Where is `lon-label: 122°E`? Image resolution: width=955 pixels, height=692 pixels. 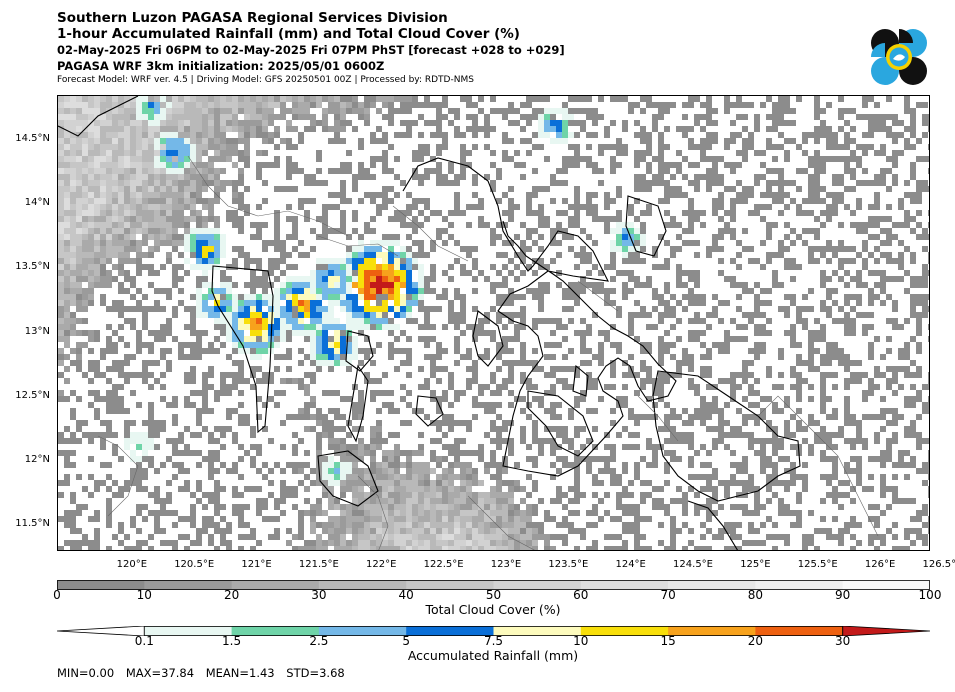
lon-label: 122°E is located at coordinates (381, 564).